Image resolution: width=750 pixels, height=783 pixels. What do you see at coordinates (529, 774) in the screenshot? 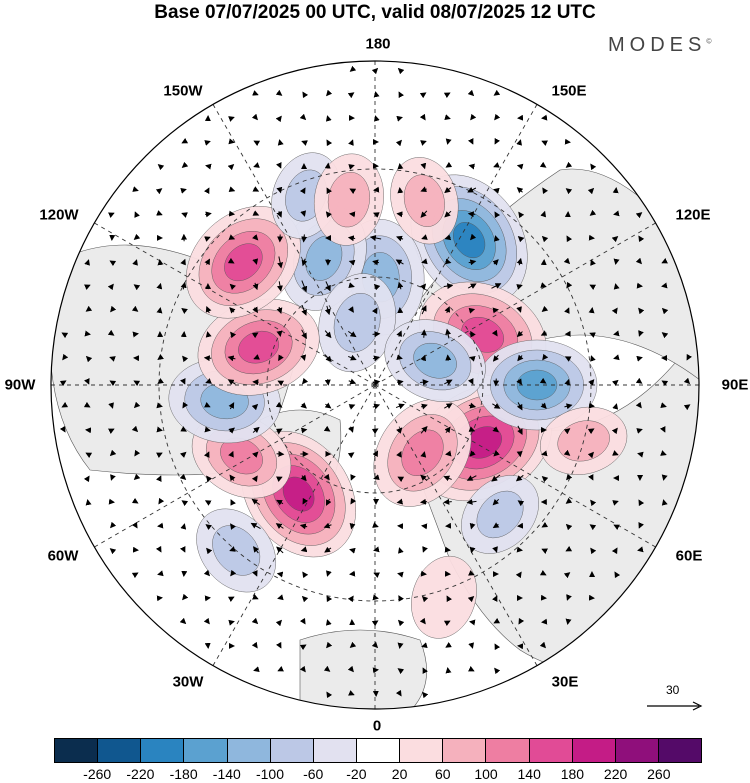
I see `colorbar-tick-label: 140` at bounding box center [529, 774].